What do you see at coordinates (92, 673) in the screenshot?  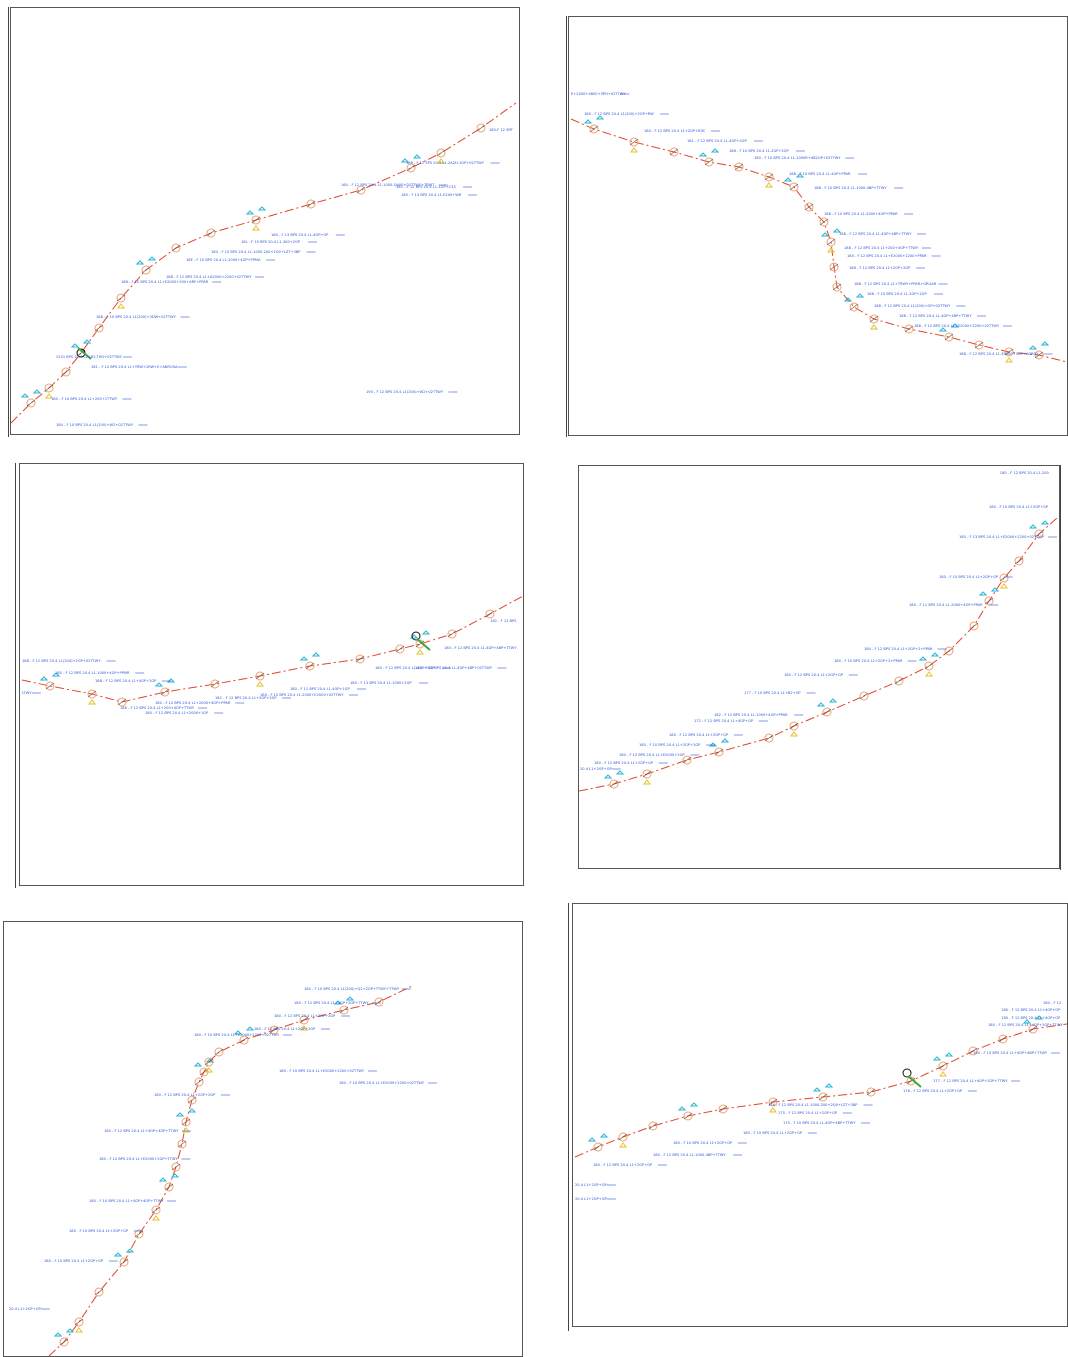 I see `pipe-label: 180 - F 12 BPS 20.4 L1-1000+4GP+PPMR` at bounding box center [92, 673].